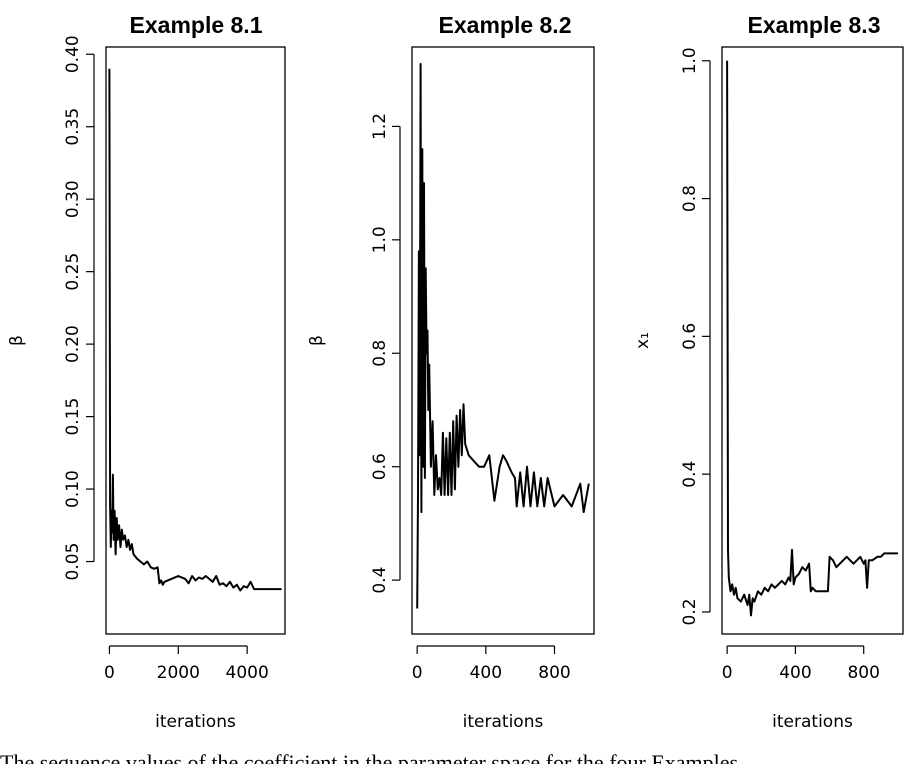 The width and height of the screenshot is (914, 764). What do you see at coordinates (109, 673) in the screenshot?
I see `x-tick-label-1-1: 0` at bounding box center [109, 673].